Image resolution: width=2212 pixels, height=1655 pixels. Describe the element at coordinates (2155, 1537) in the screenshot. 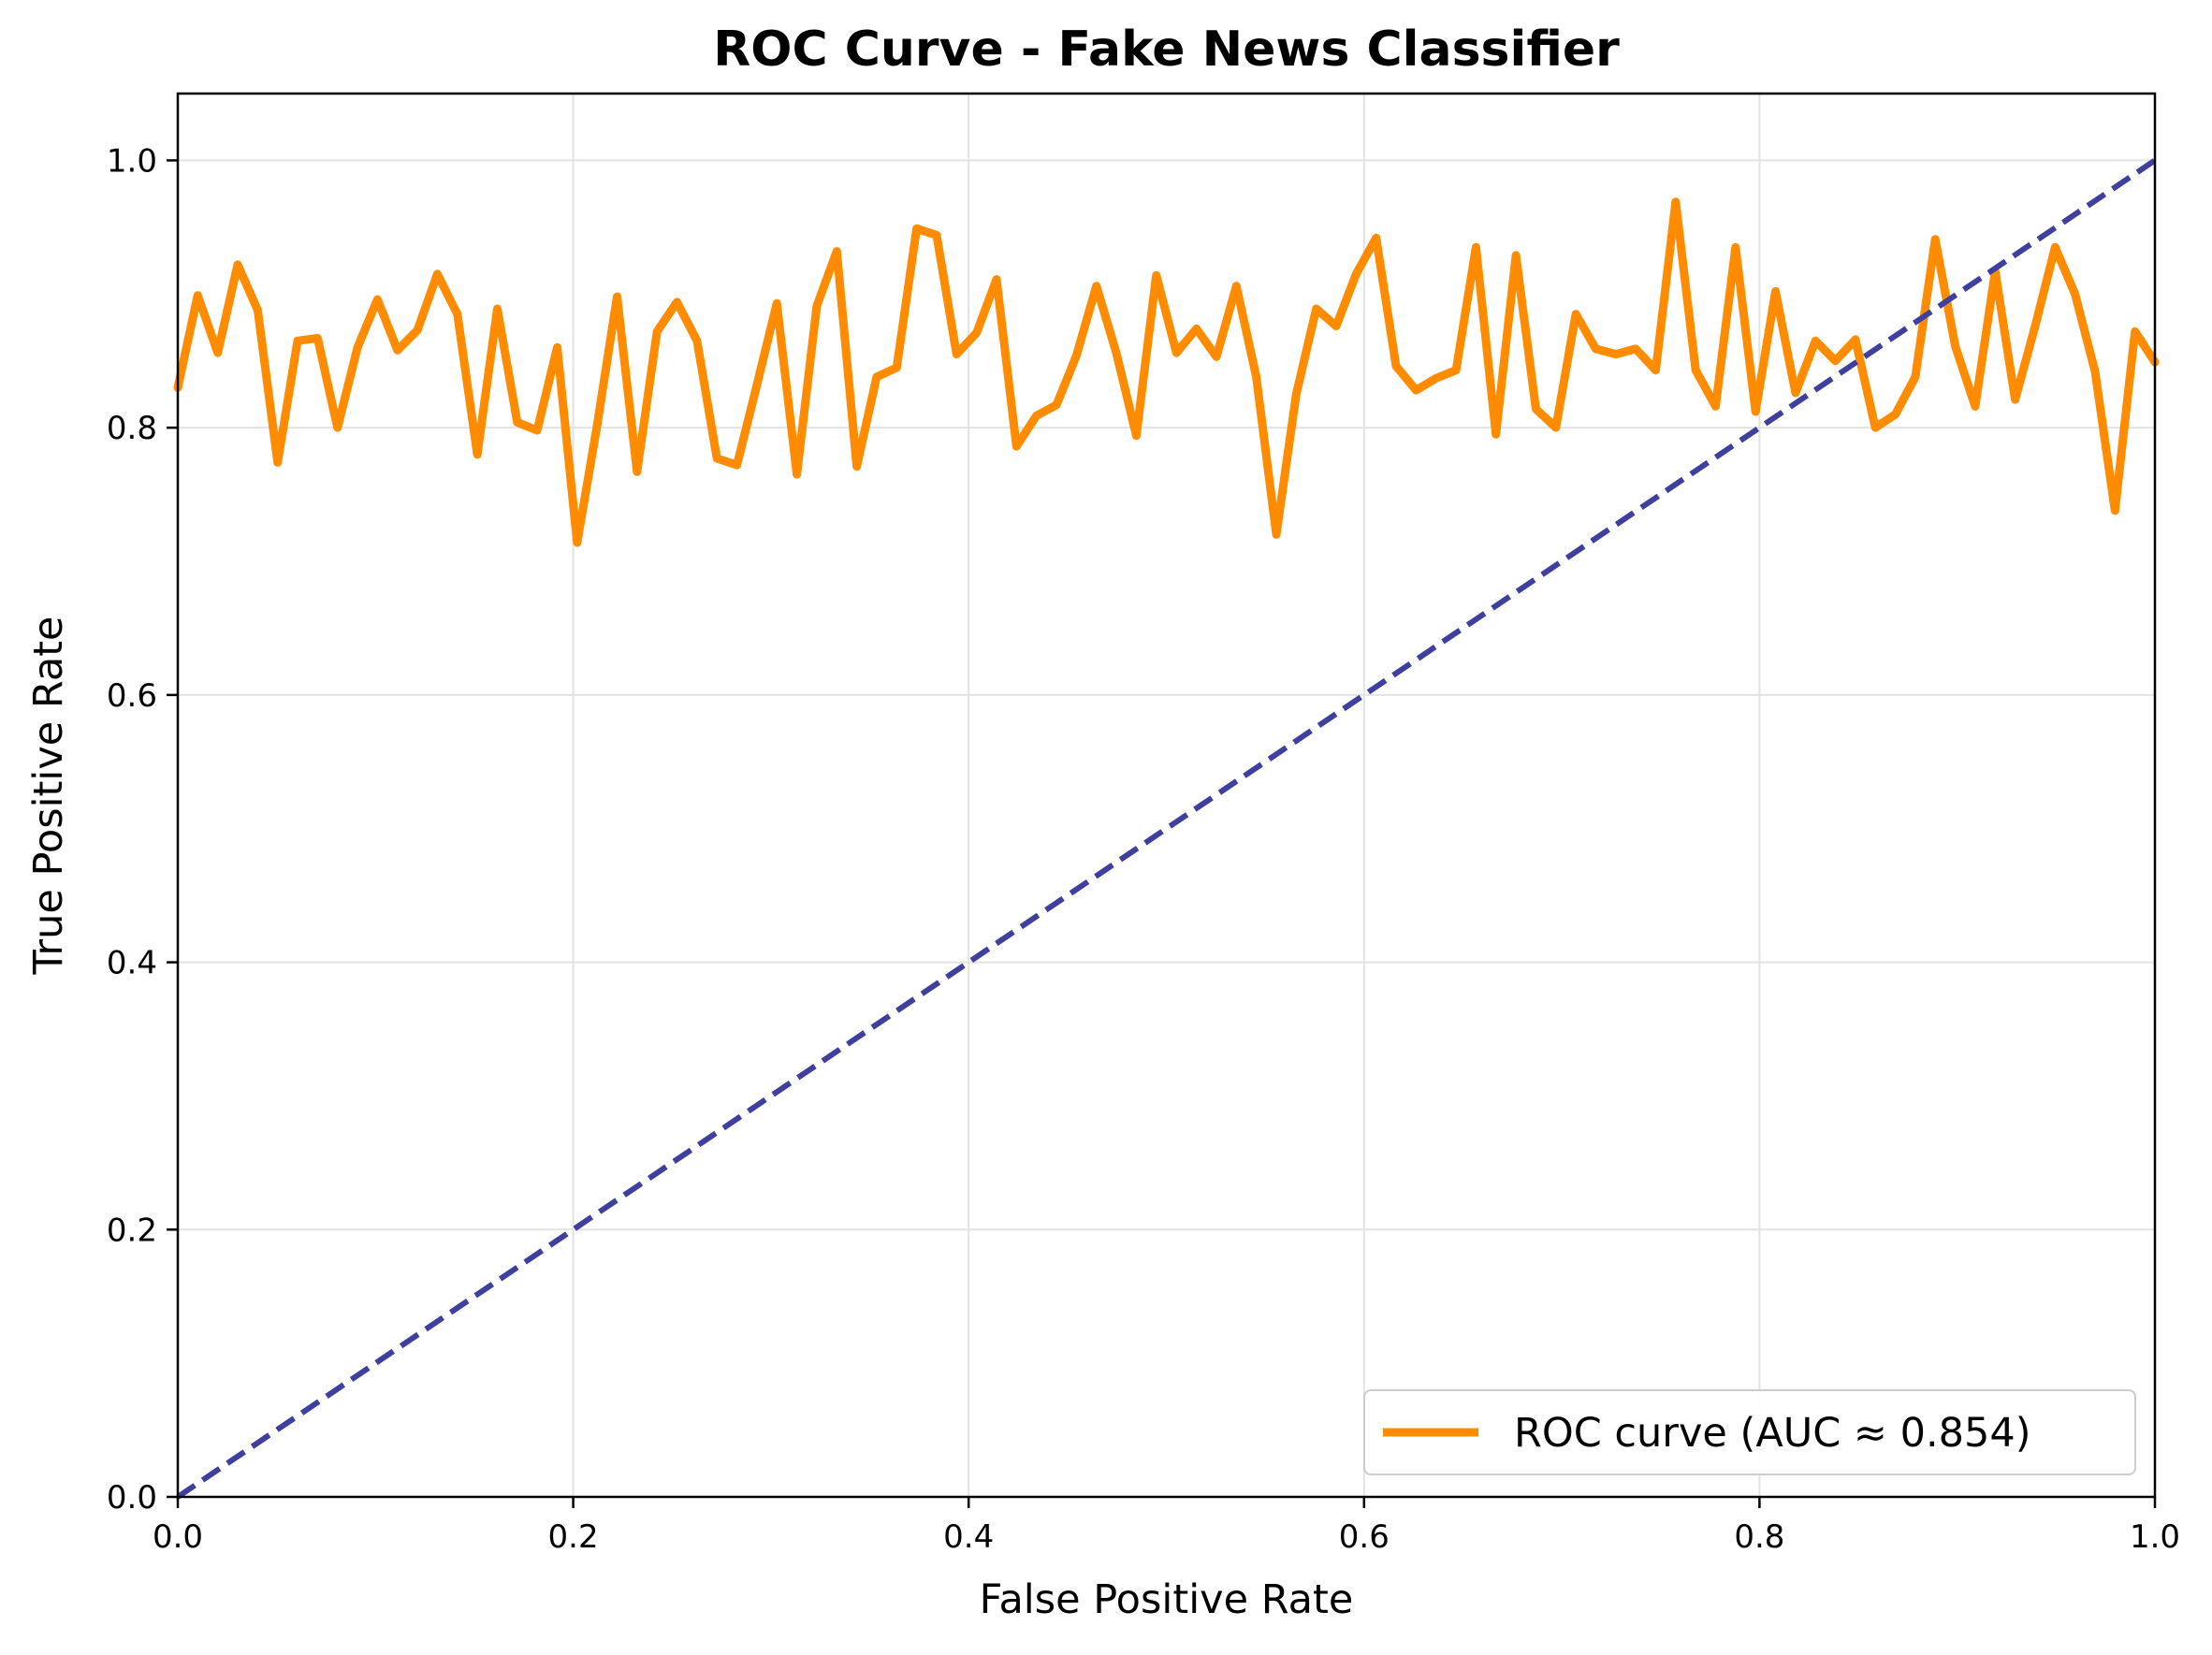

I see `x-tick-label: 1.0` at that location.